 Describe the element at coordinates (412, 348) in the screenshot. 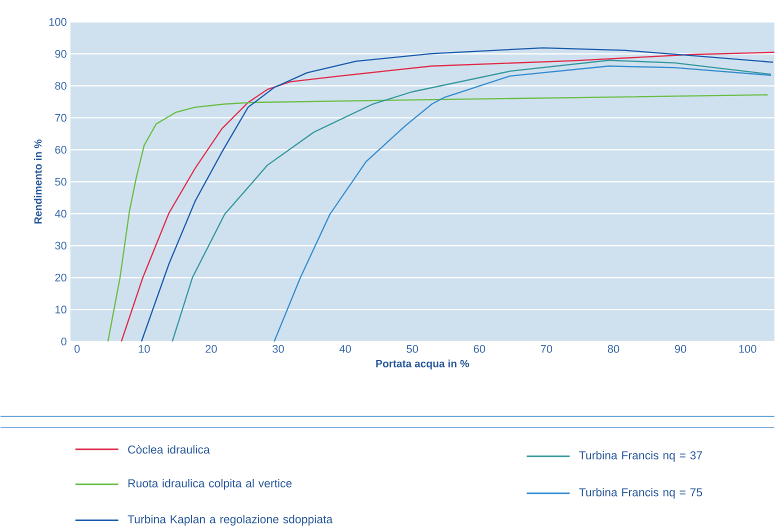

I see `x-tick-label: 50` at that location.